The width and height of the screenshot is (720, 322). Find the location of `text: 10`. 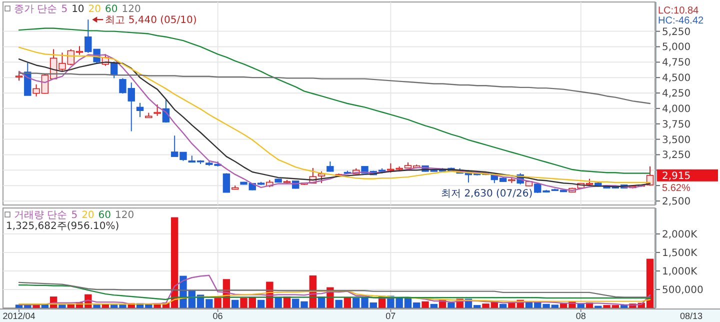

text: 10 is located at coordinates (78, 9).